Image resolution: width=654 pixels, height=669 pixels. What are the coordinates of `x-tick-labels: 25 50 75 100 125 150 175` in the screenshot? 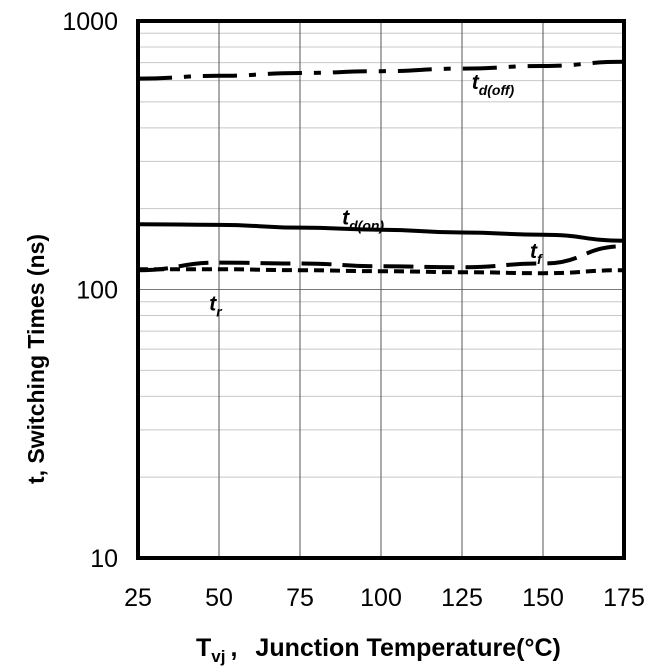 It's located at (384, 598).